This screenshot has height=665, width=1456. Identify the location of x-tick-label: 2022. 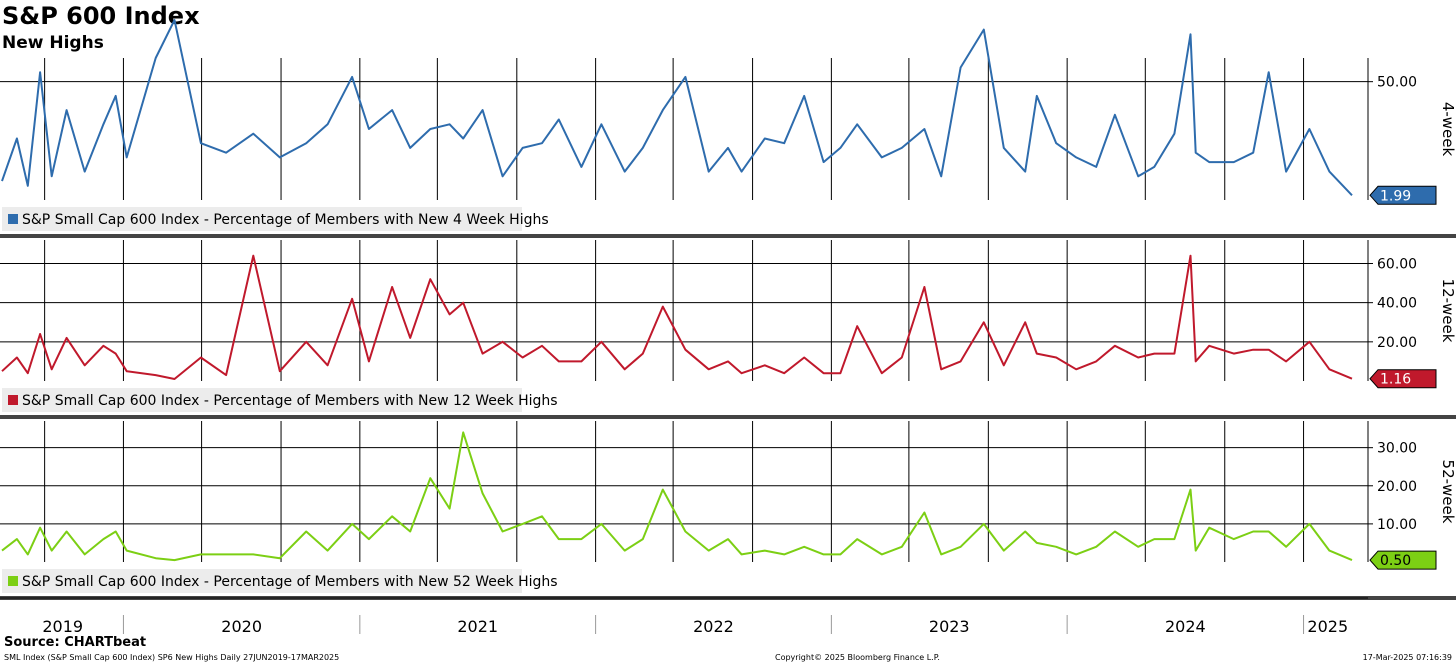
(713, 626).